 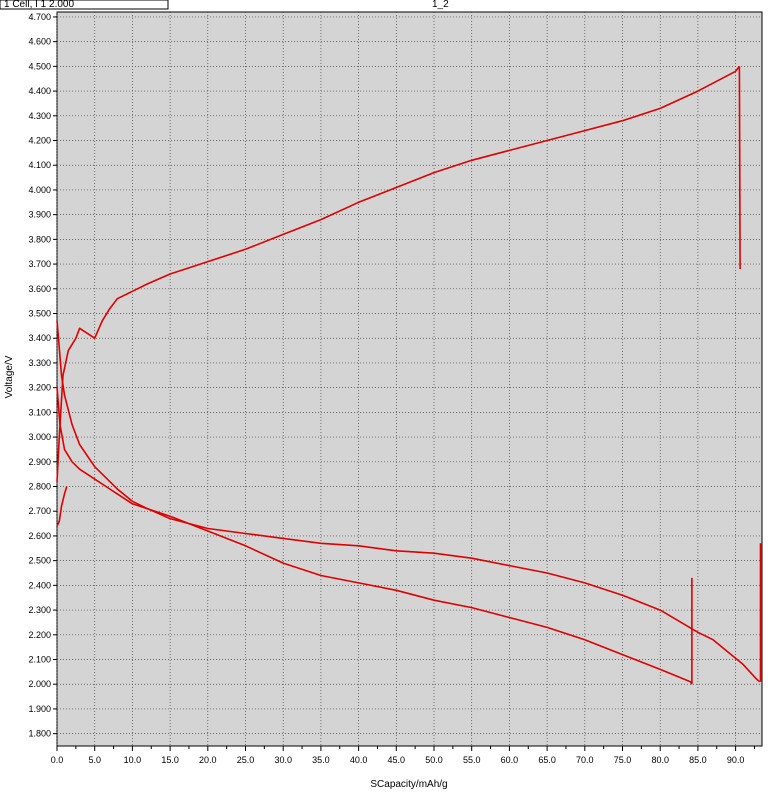 What do you see at coordinates (39, 635) in the screenshot?
I see `y-tick-label: 2.200` at bounding box center [39, 635].